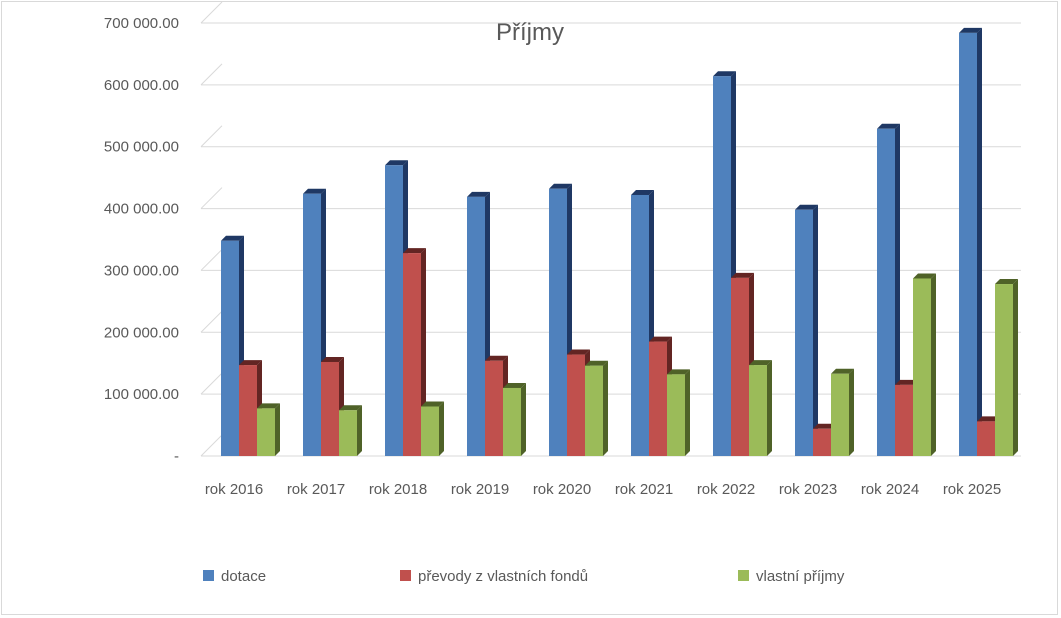 This screenshot has width=1061, height=618. What do you see at coordinates (644, 489) in the screenshot?
I see `x-tick-label: rok 2021` at bounding box center [644, 489].